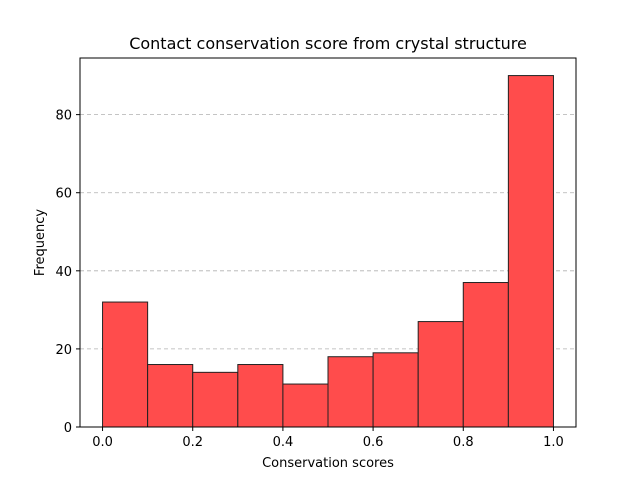 Image resolution: width=640 pixels, height=480 pixels. I want to click on y-axis-ticks: 0 20 40 60 80, so click(67, 272).